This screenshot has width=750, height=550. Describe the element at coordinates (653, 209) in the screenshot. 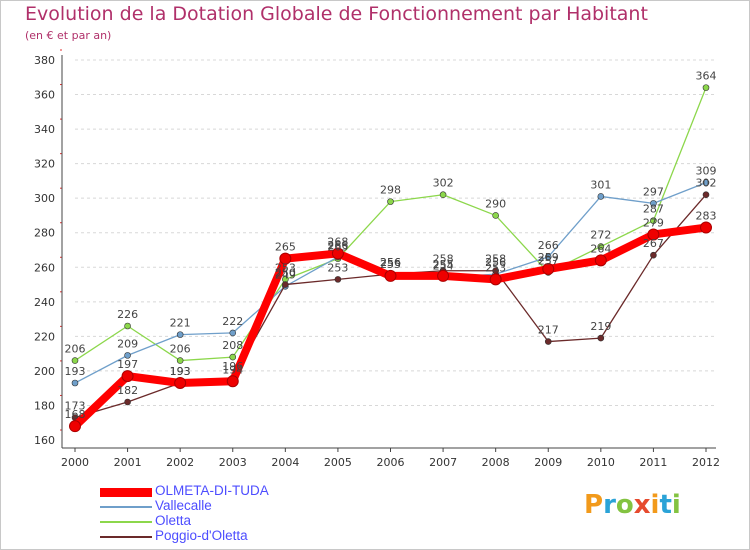

I see `data-label: 287` at that location.